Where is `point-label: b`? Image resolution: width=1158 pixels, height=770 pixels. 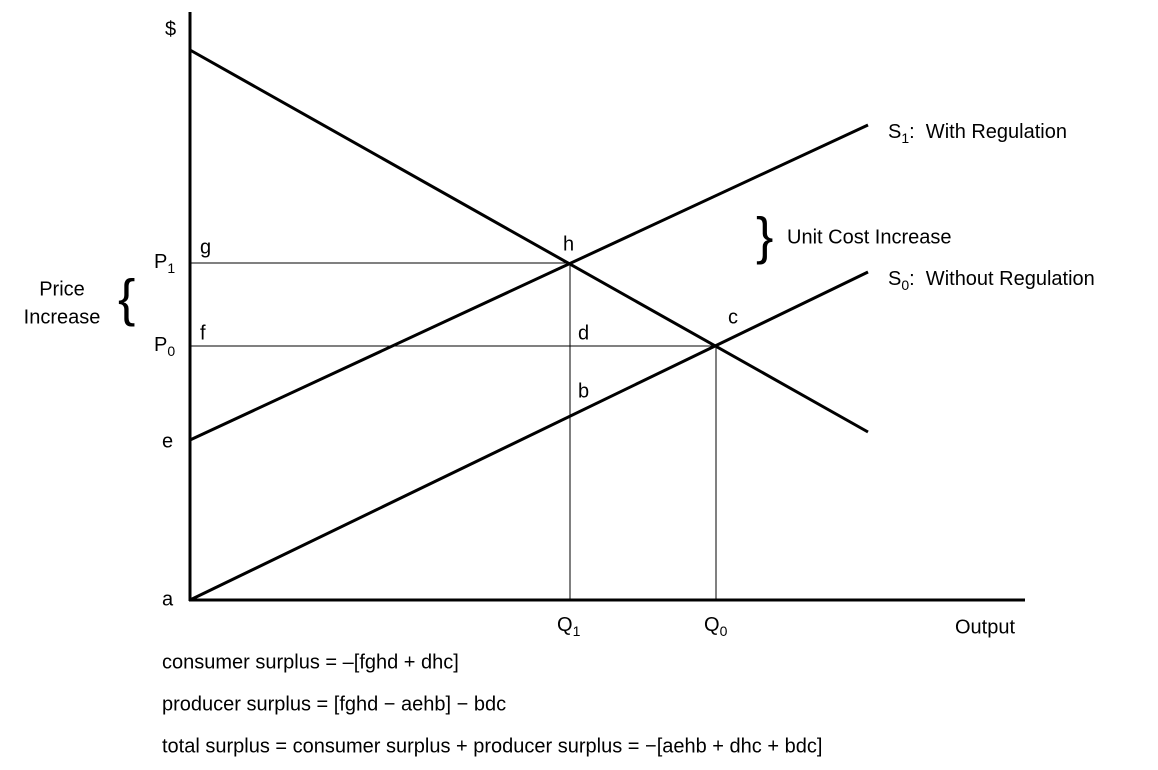
point-label: b is located at coordinates (583, 391).